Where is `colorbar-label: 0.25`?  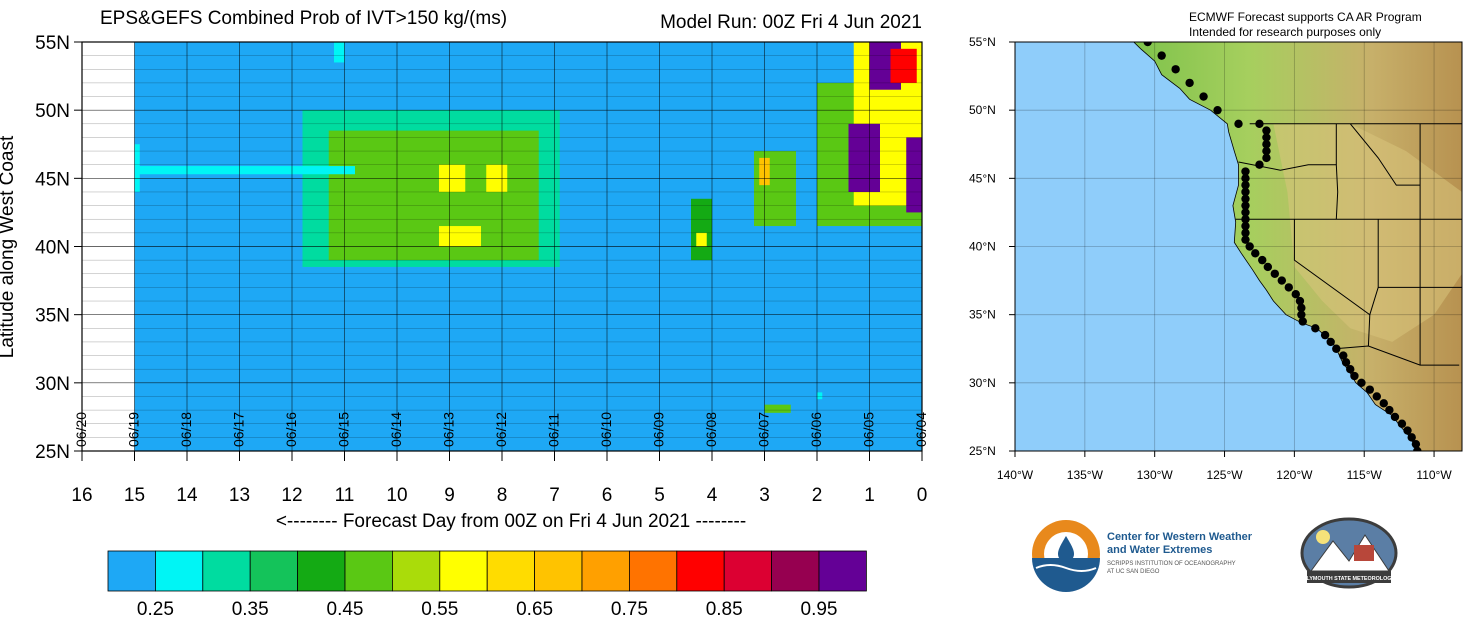 colorbar-label: 0.25 is located at coordinates (155, 609).